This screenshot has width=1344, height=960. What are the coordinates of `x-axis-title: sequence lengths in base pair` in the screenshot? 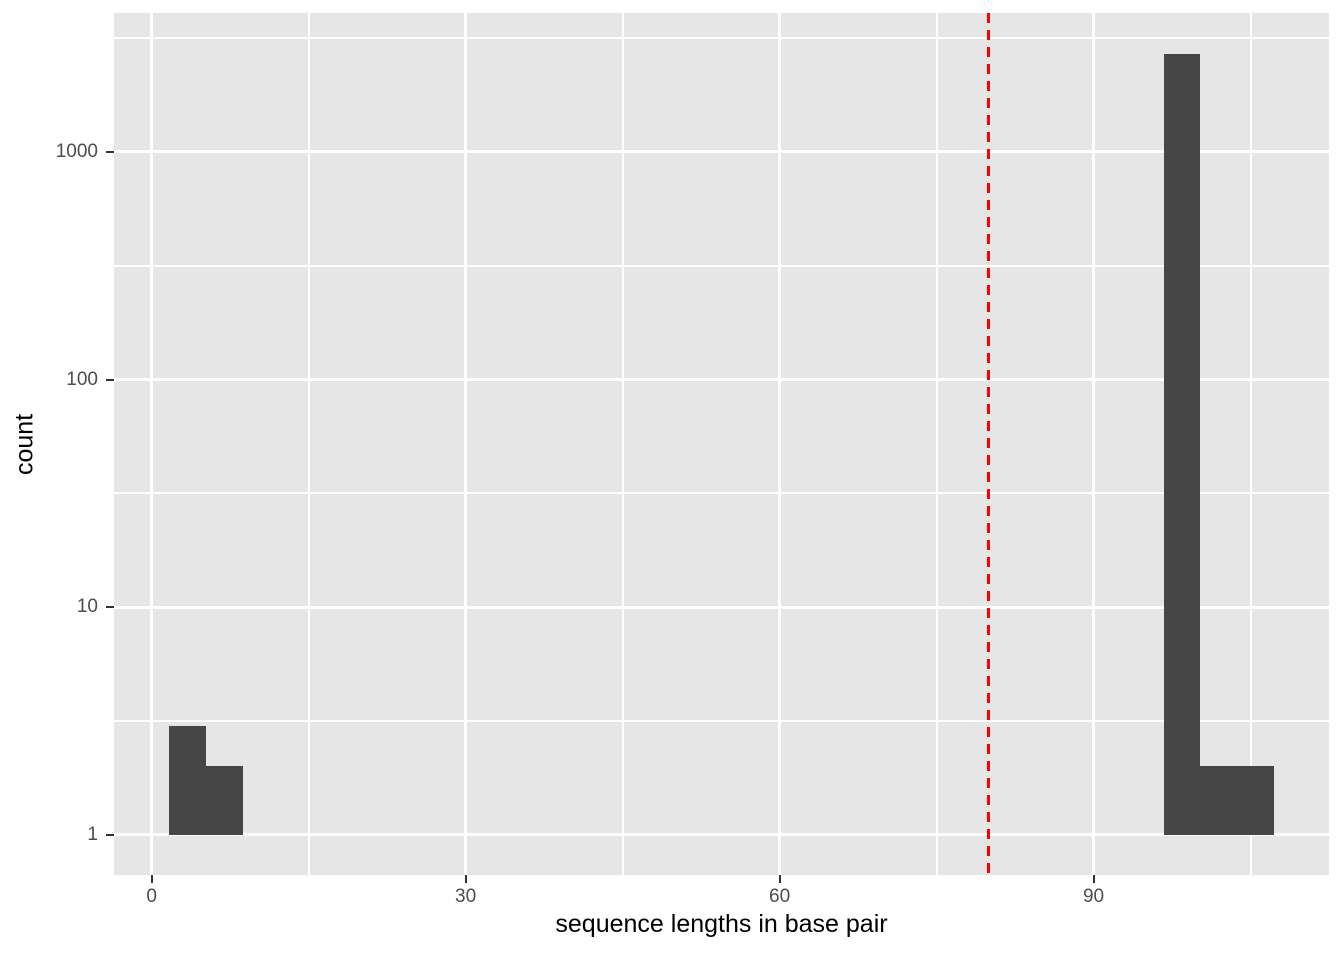 It's located at (721, 924).